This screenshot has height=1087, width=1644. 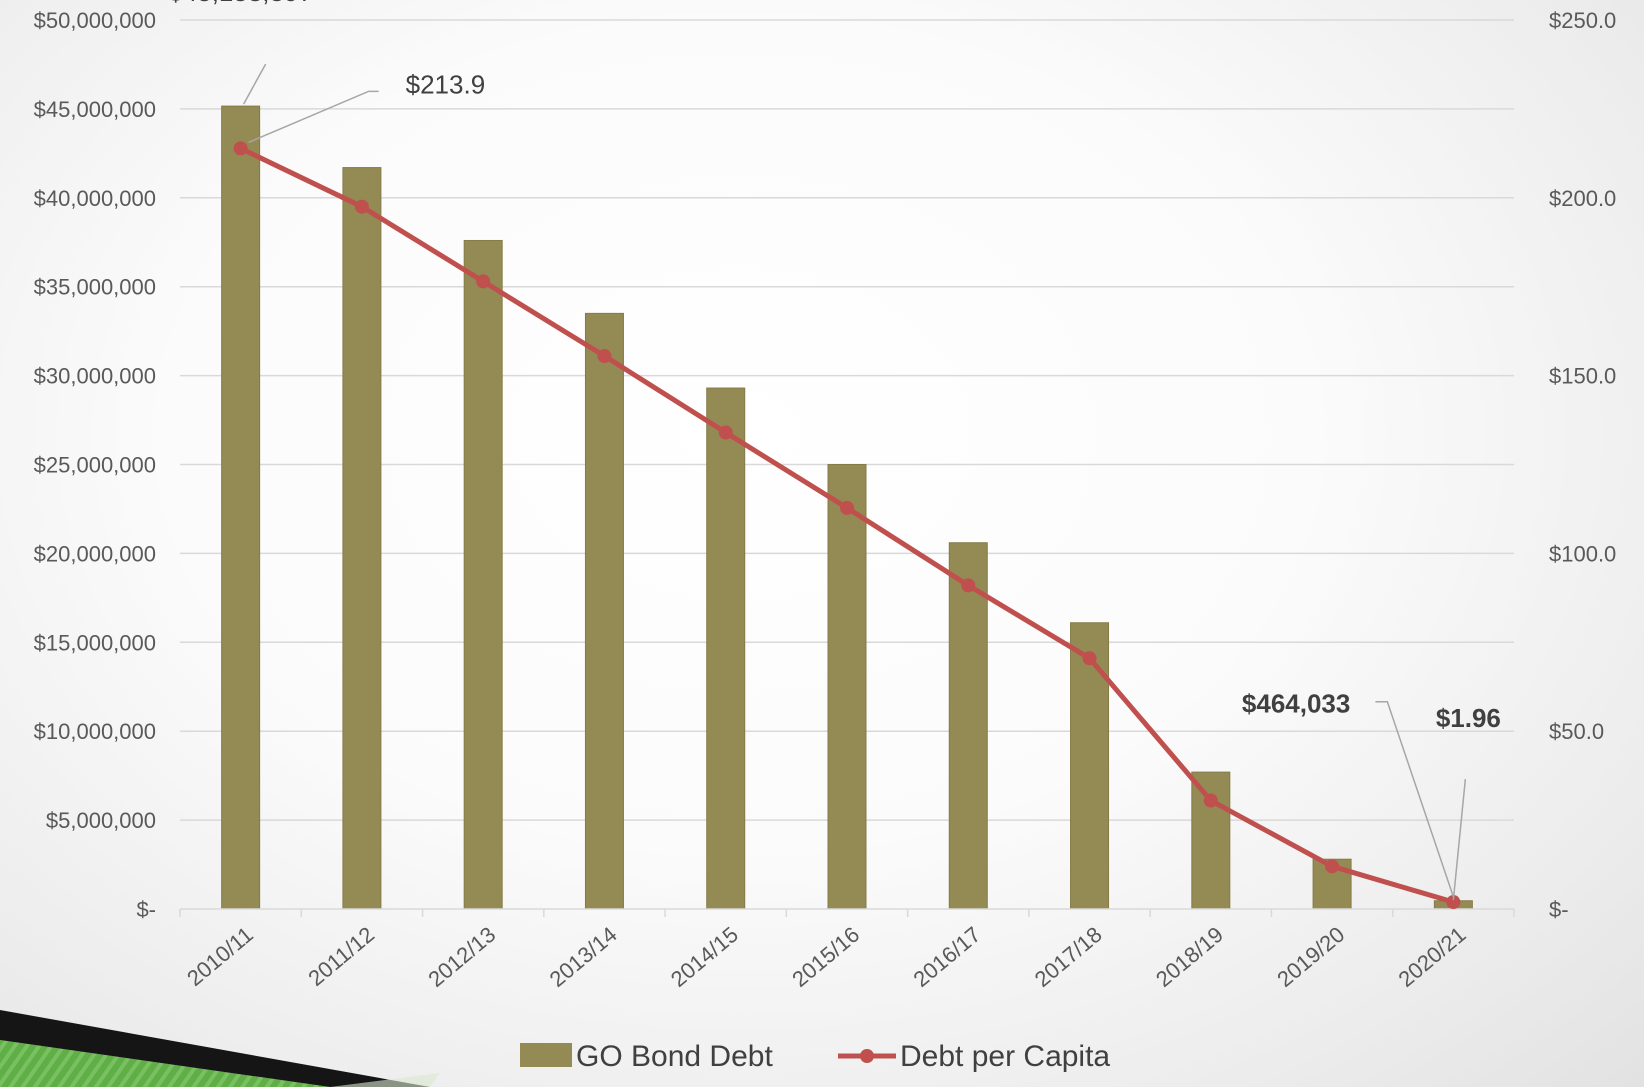 I want to click on decor-dark-wedge, so click(x=215, y=1048).